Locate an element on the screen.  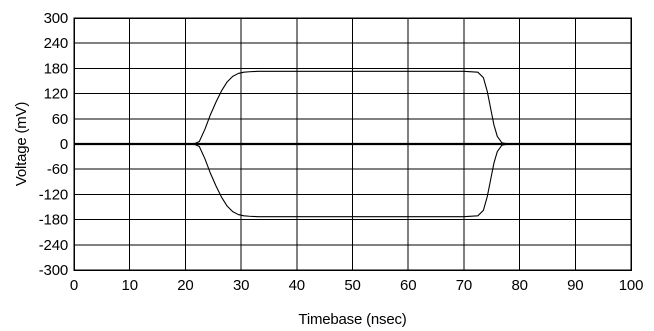
x-tick-label-4: 40 is located at coordinates (297, 285).